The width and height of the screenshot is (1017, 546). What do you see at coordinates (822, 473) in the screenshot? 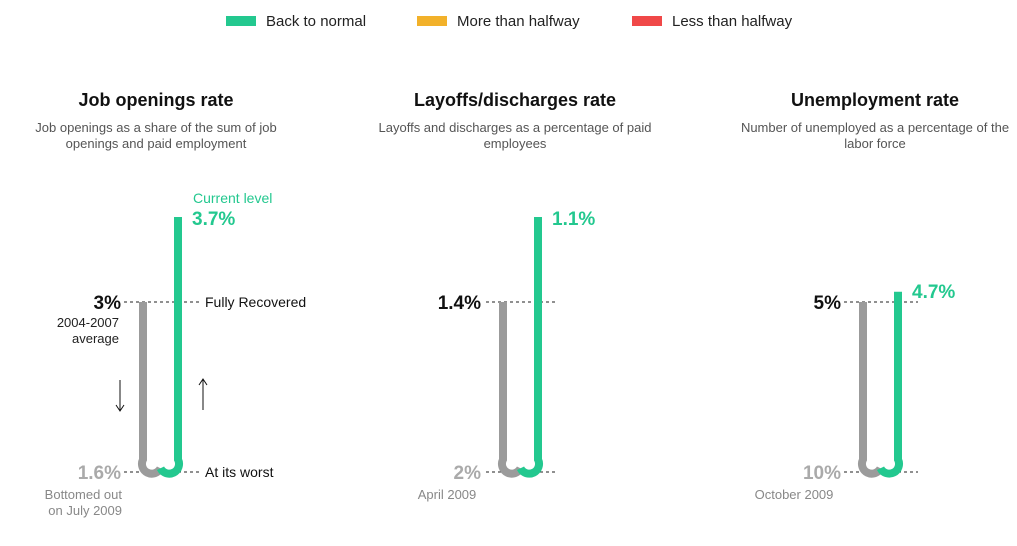
I see `worst-value-label: 10%` at bounding box center [822, 473].